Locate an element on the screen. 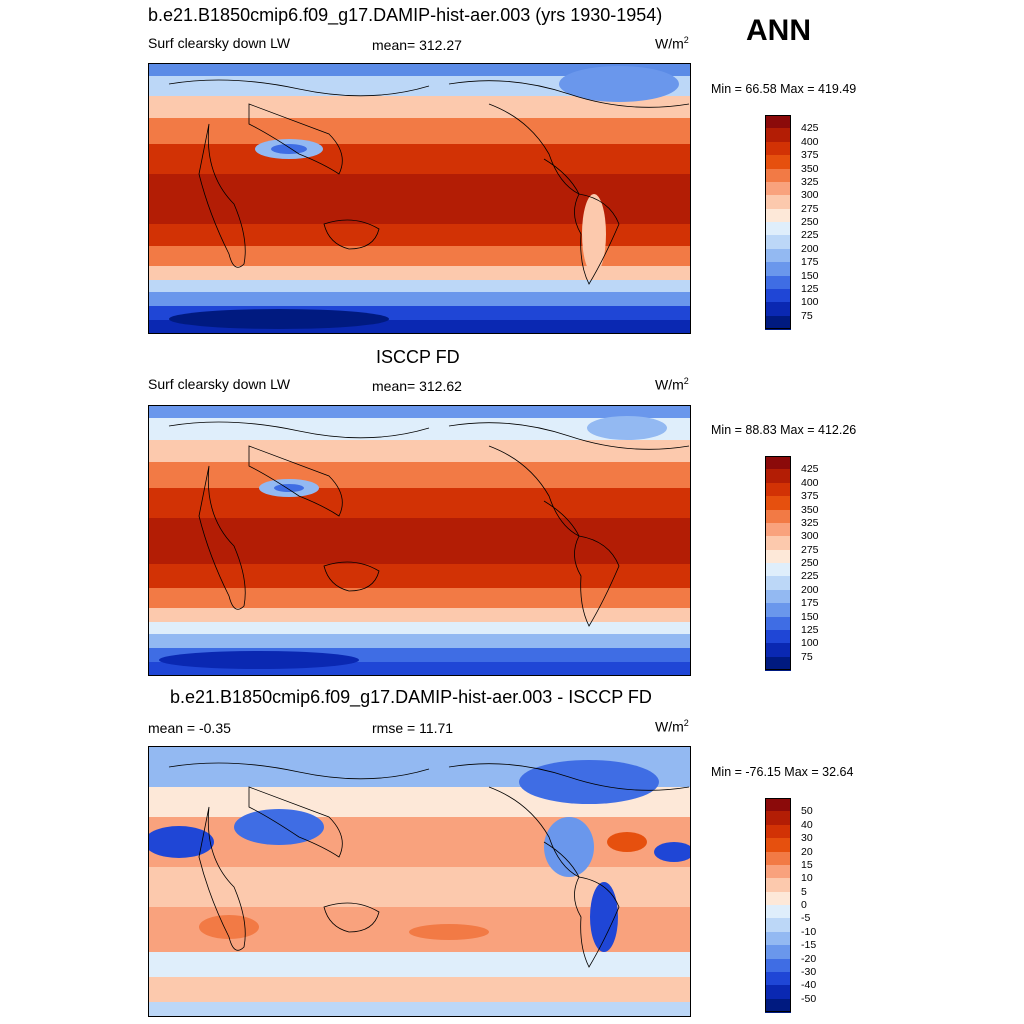 This screenshot has height=1024, width=1024. season-label: ANN is located at coordinates (778, 30).